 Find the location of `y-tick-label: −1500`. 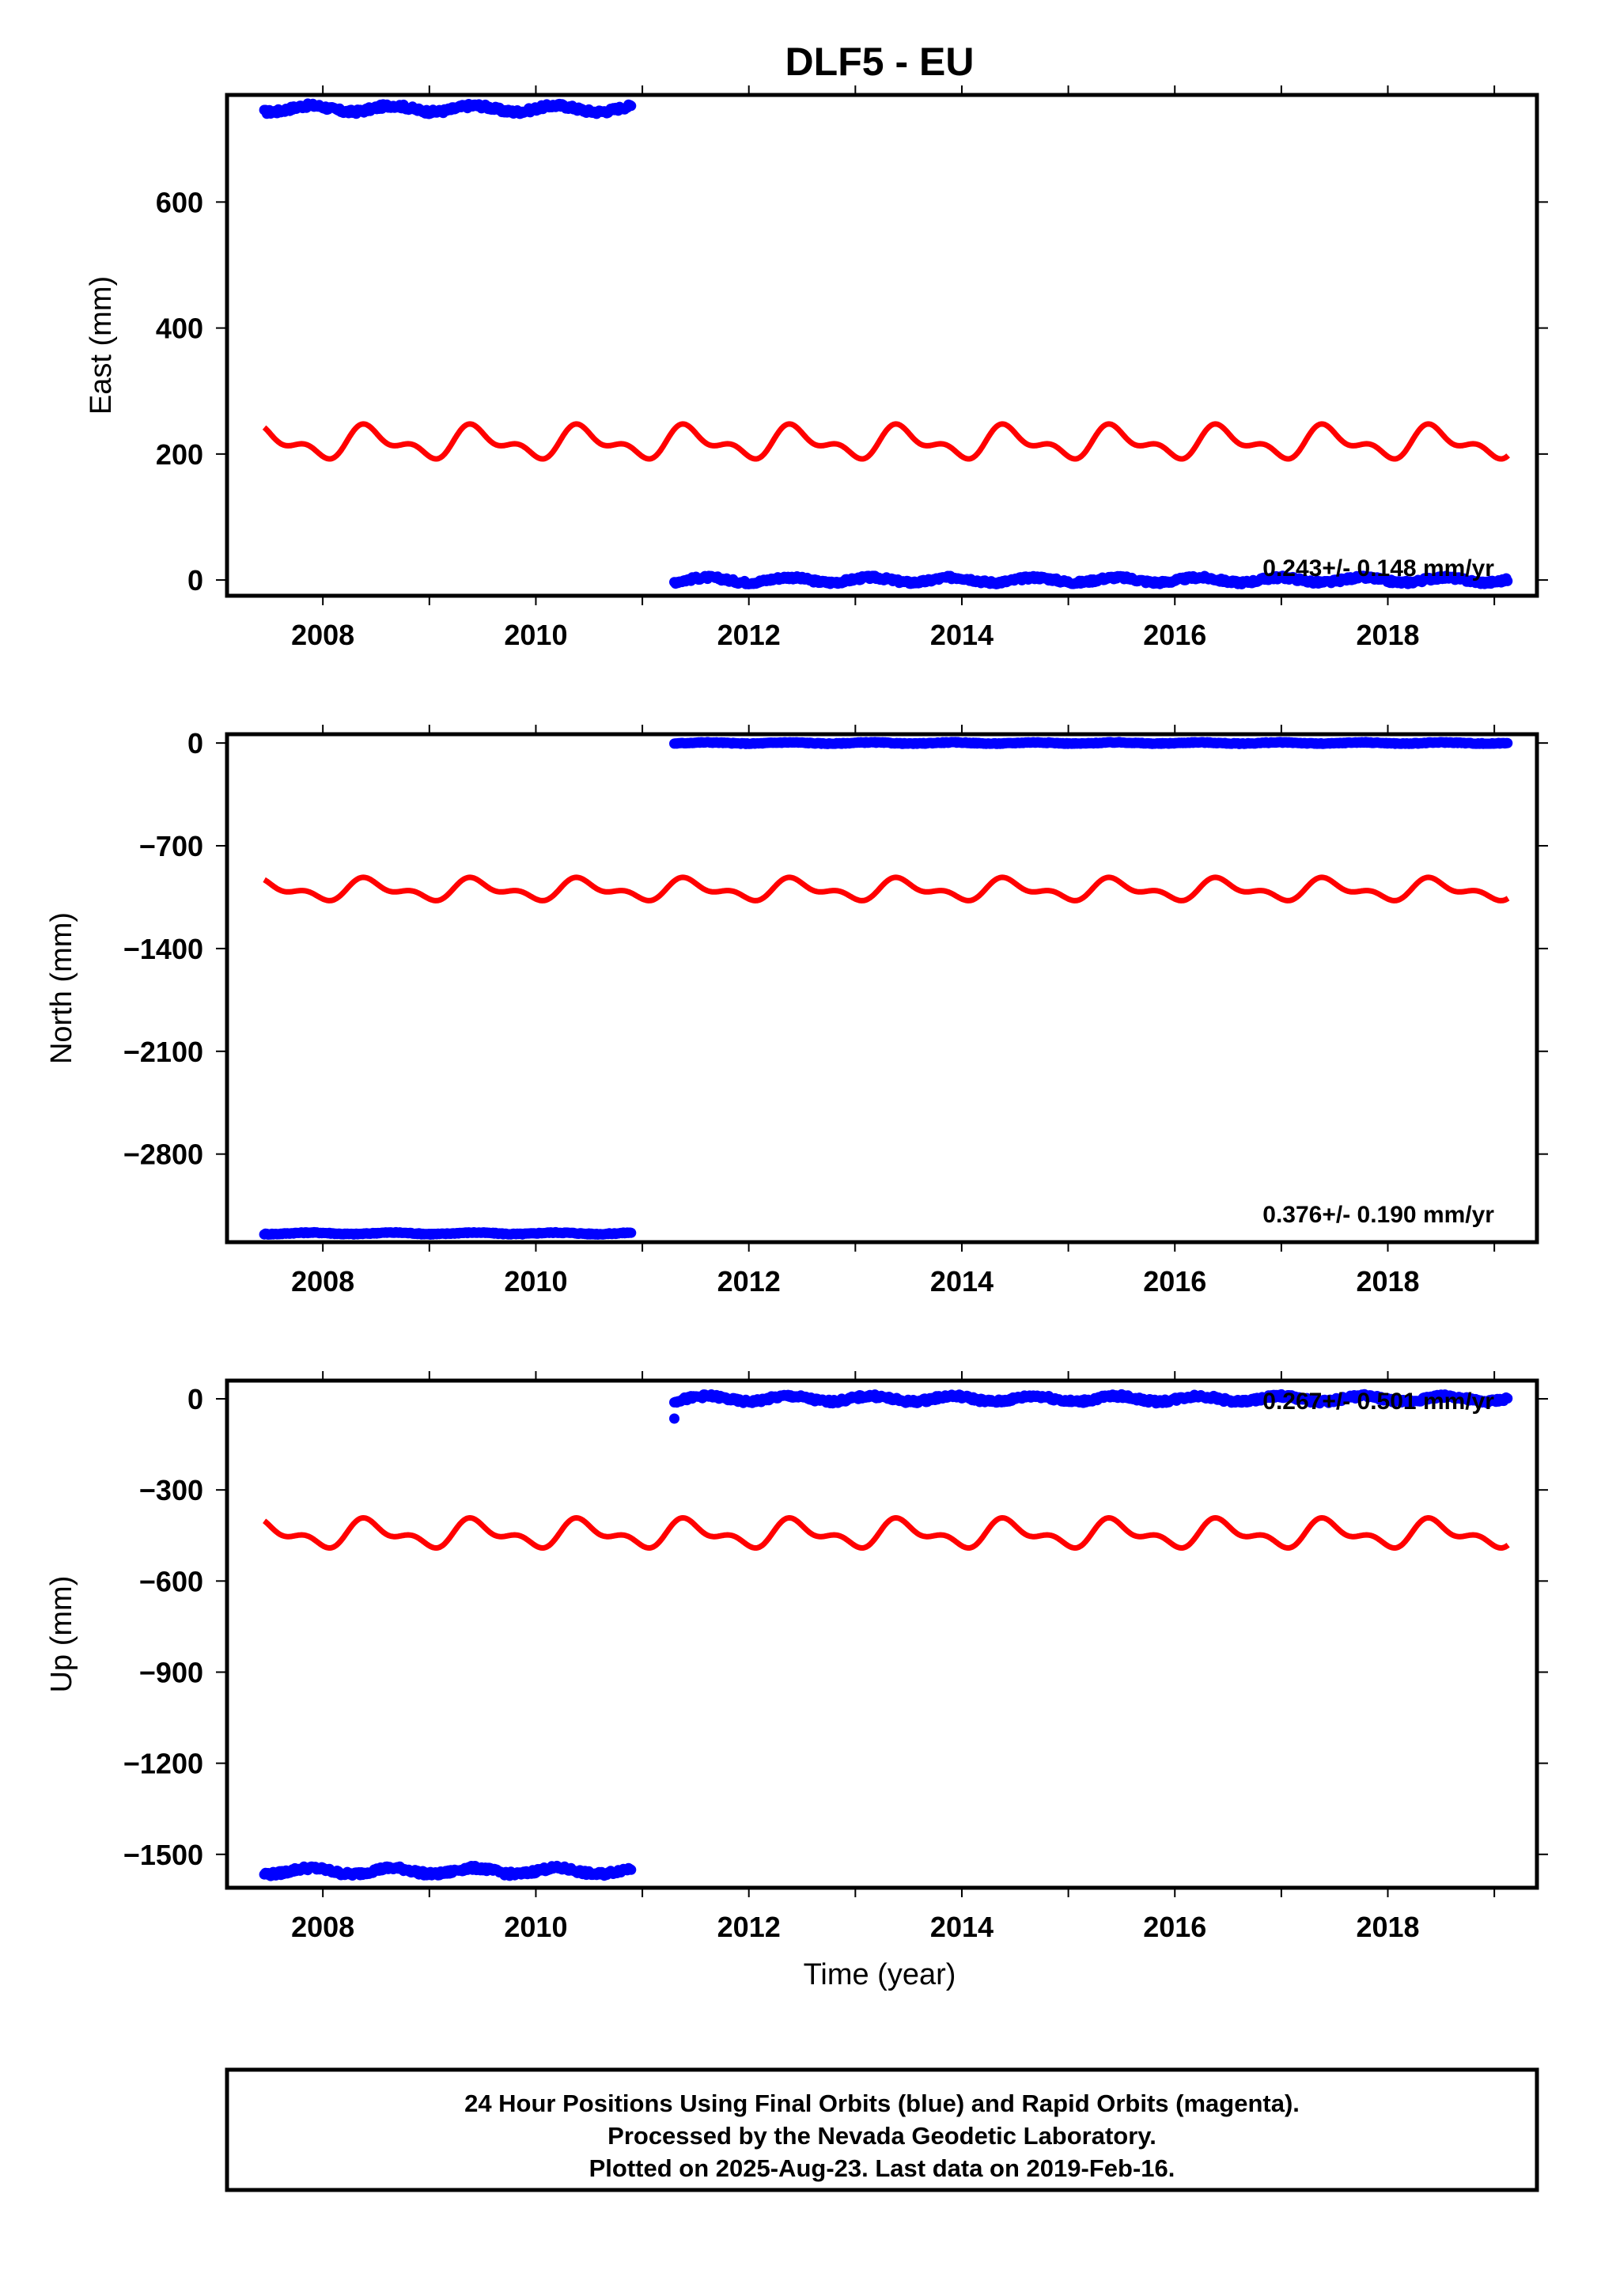

y-tick-label: −1500 is located at coordinates (163, 1855).